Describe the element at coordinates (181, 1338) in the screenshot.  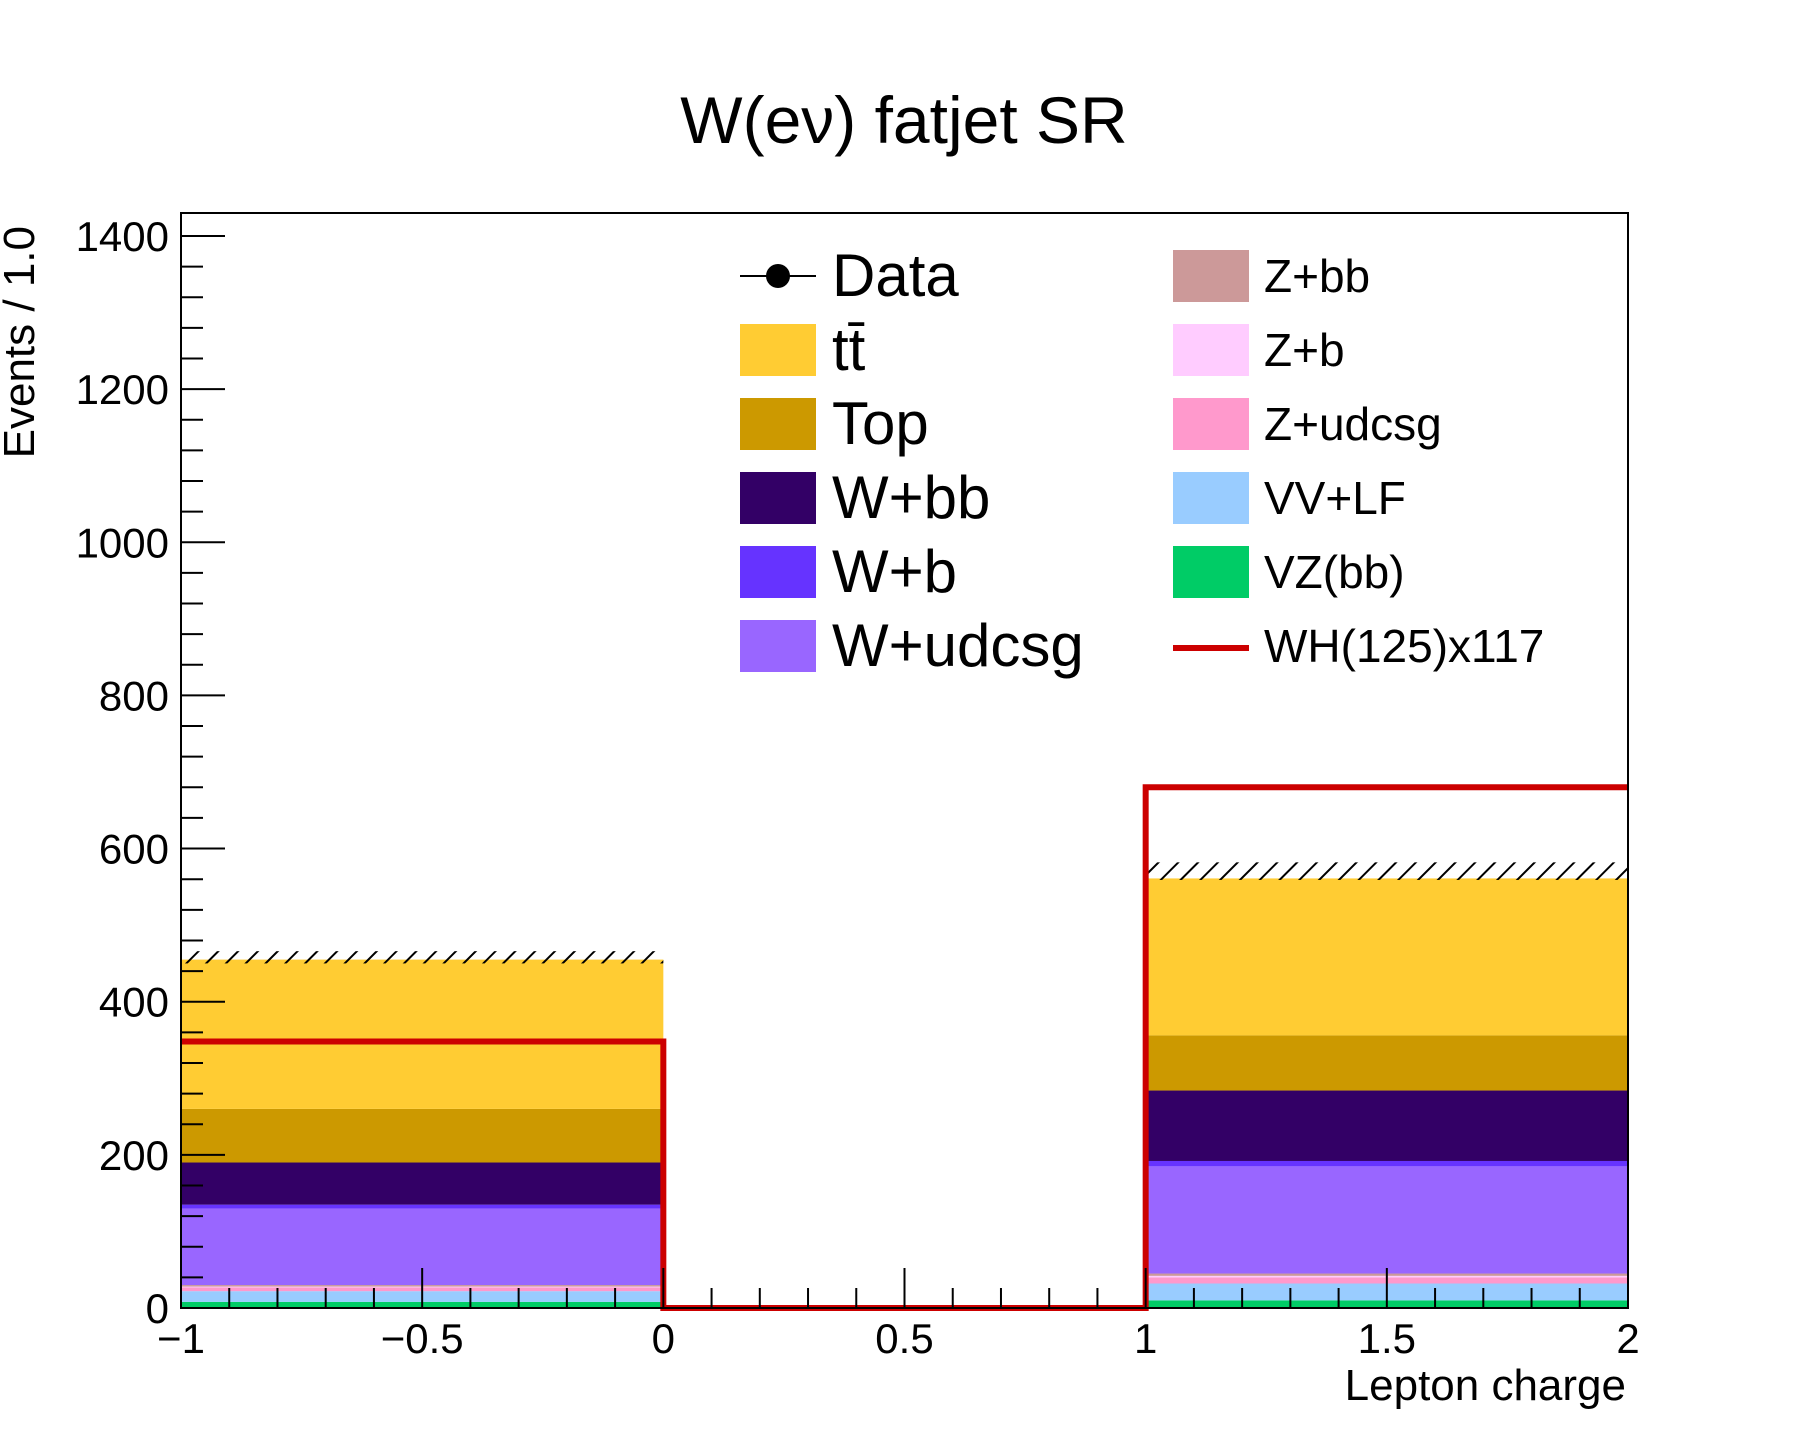
I see `x-tick-label: −1` at that location.